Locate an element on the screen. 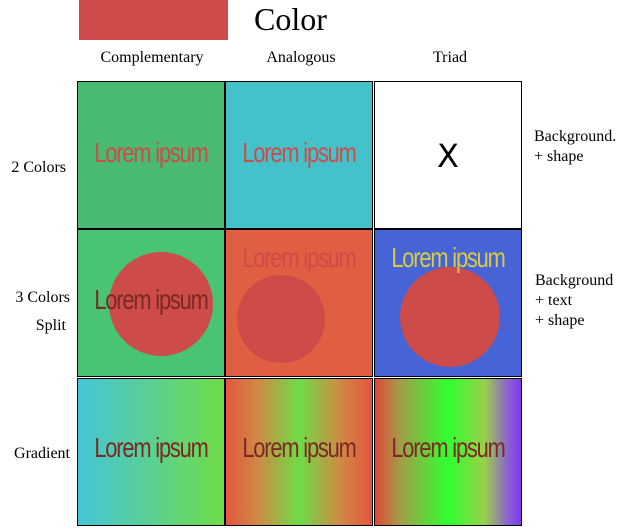 The width and height of the screenshot is (633, 528). page-title: Color is located at coordinates (290, 19).